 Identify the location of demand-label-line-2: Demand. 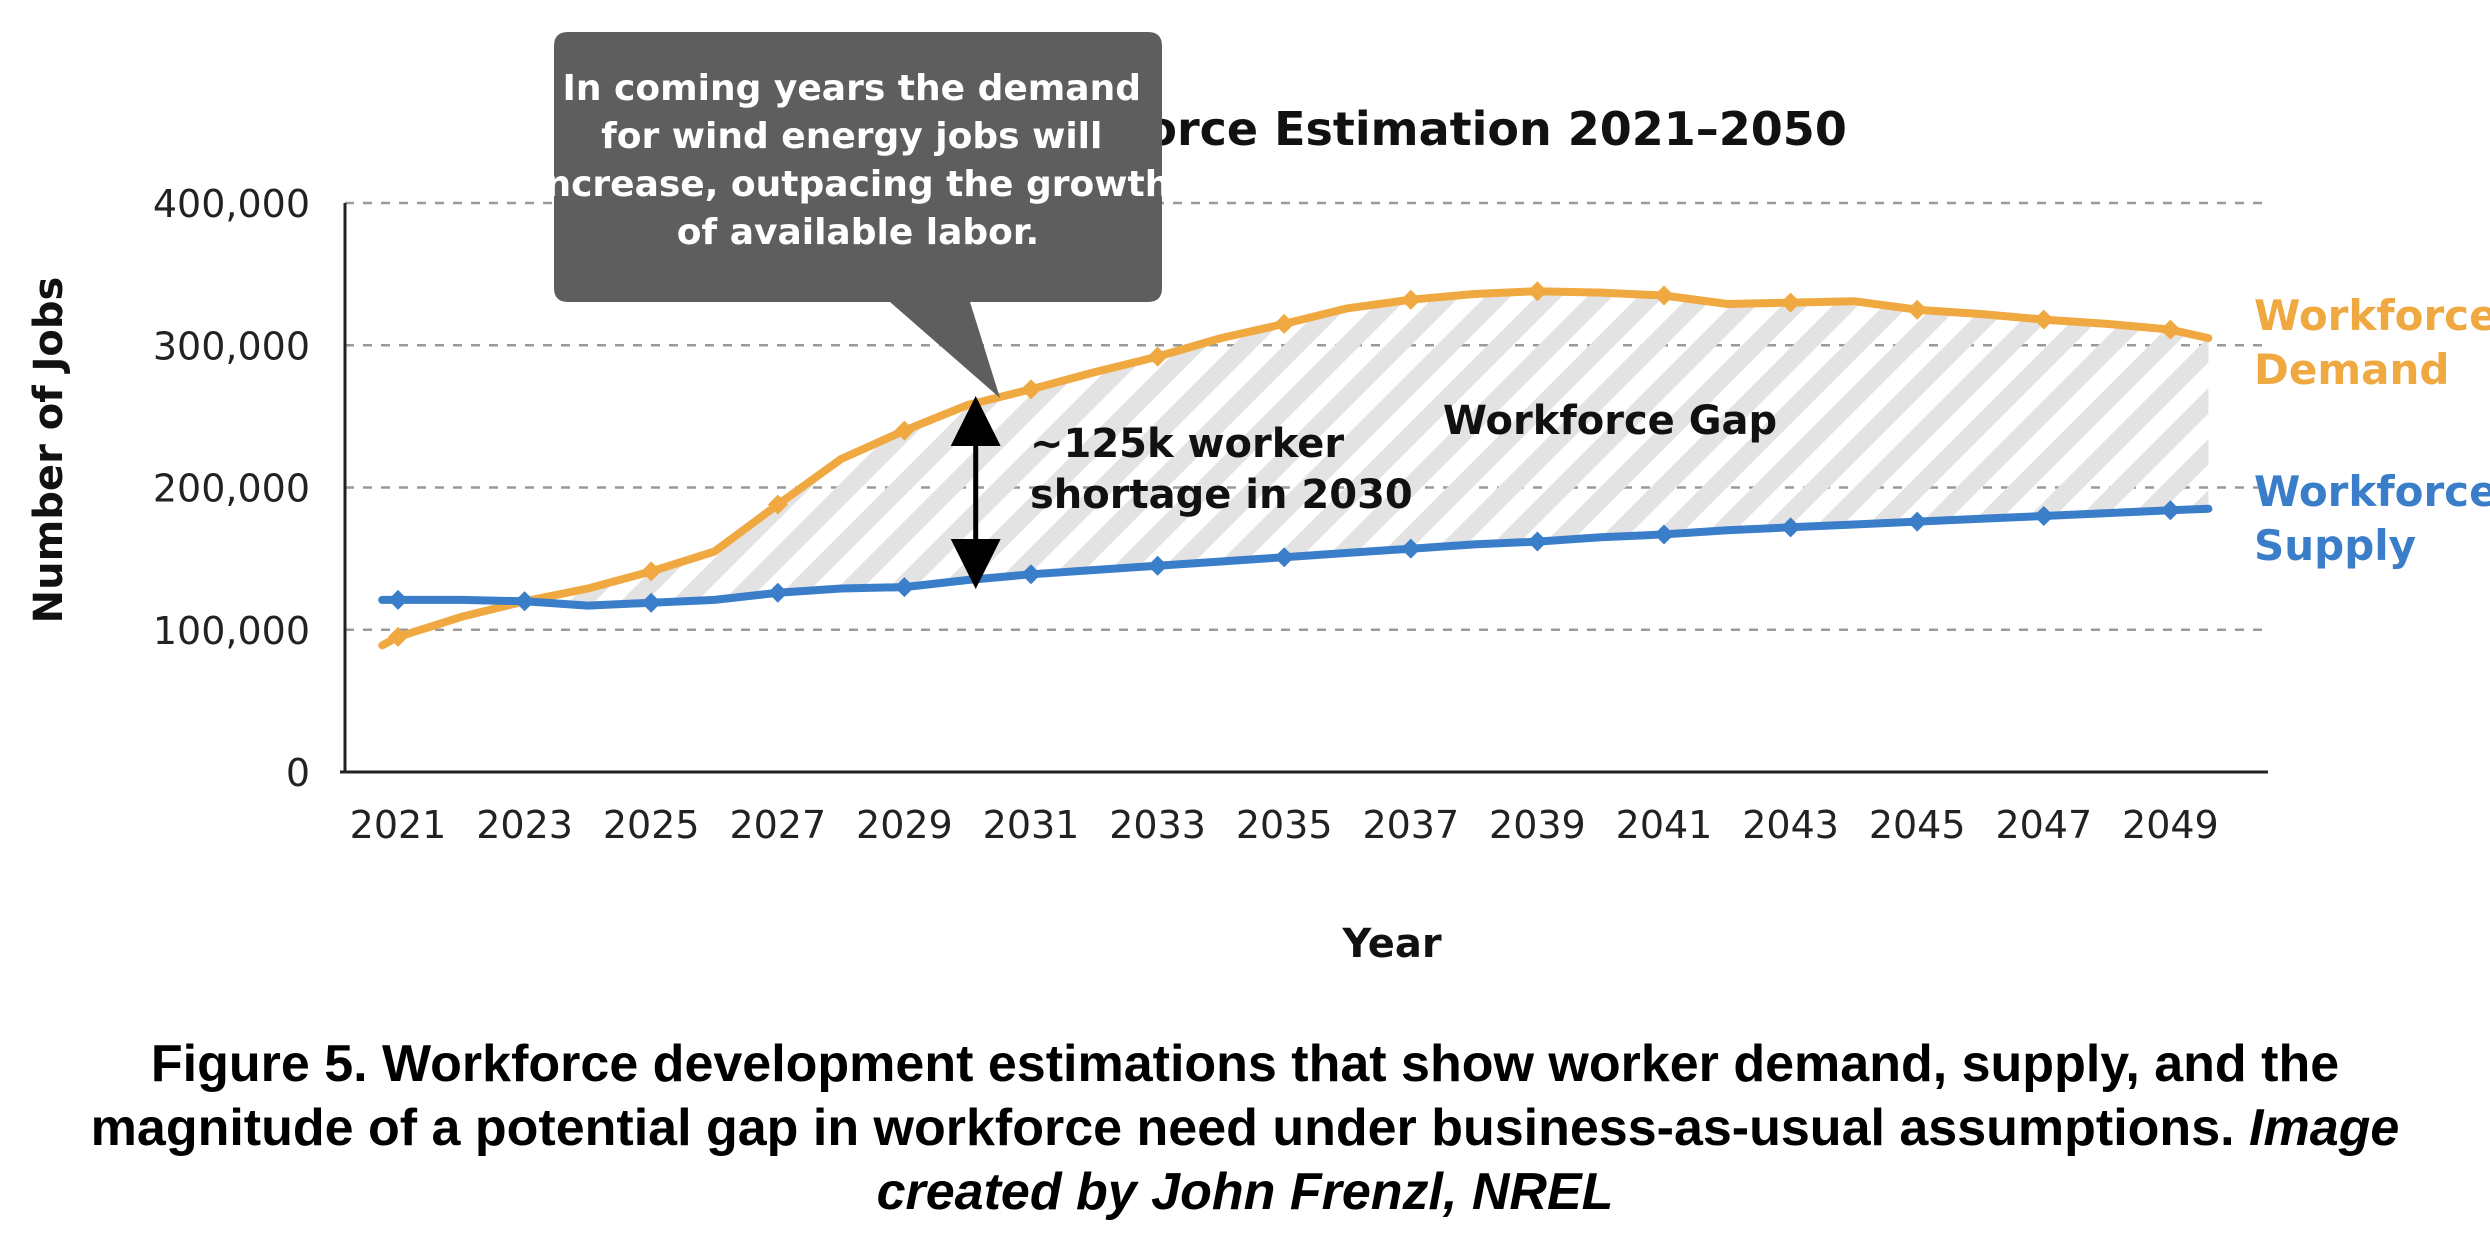
(2351, 369).